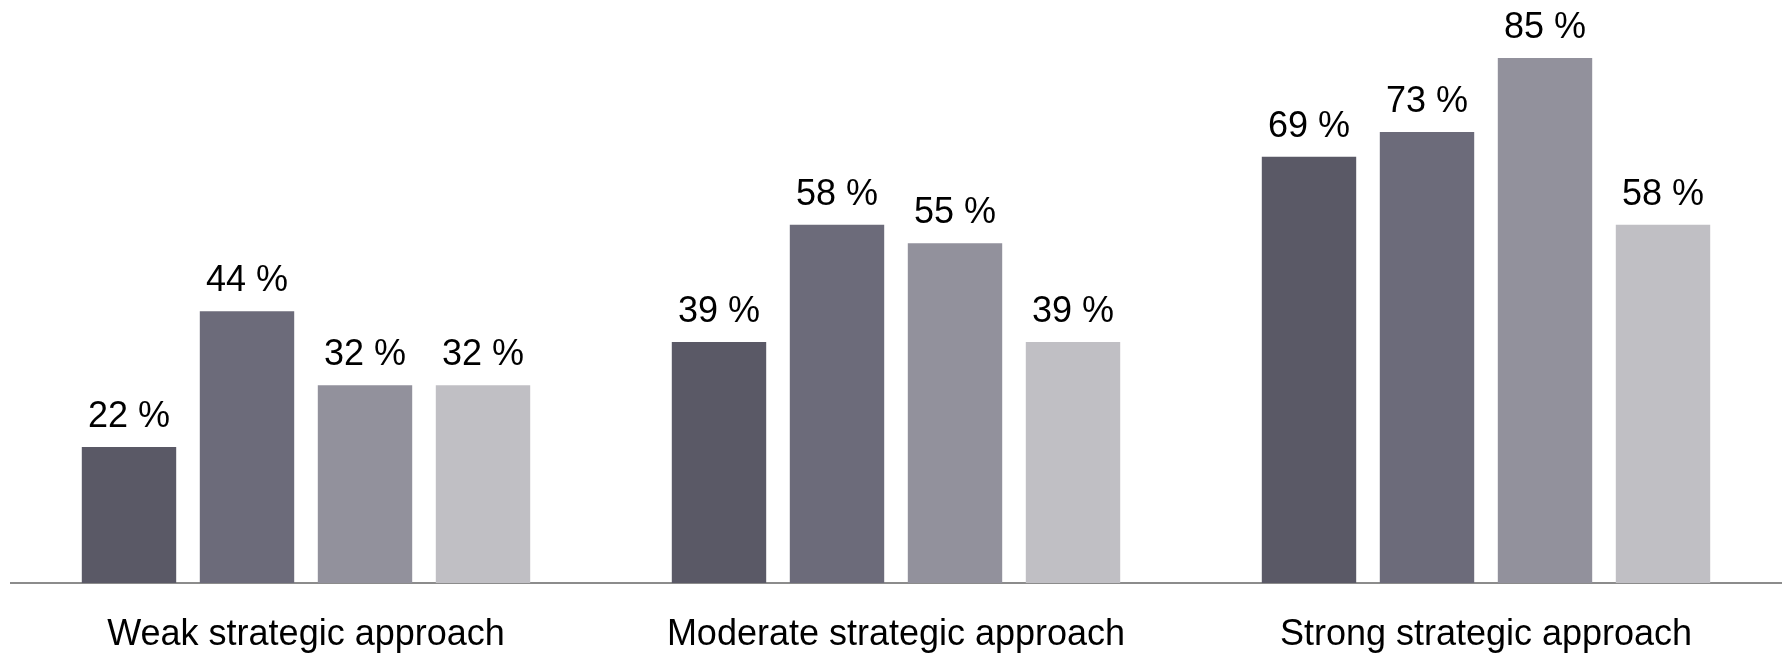 The height and width of the screenshot is (658, 1787). I want to click on x-tick-label: Moderate strategic approach, so click(896, 632).